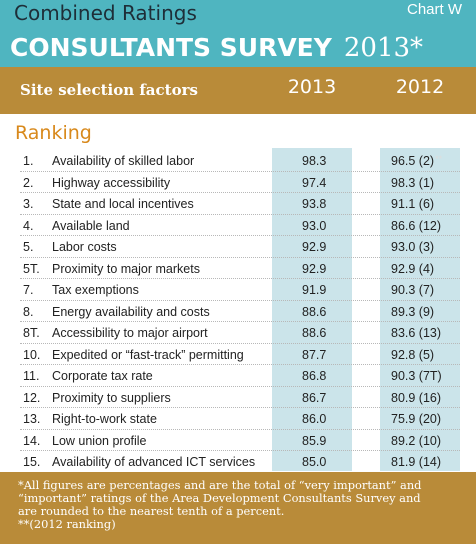  I want to click on value-2012-cell: 92.9 (4), so click(412, 269).